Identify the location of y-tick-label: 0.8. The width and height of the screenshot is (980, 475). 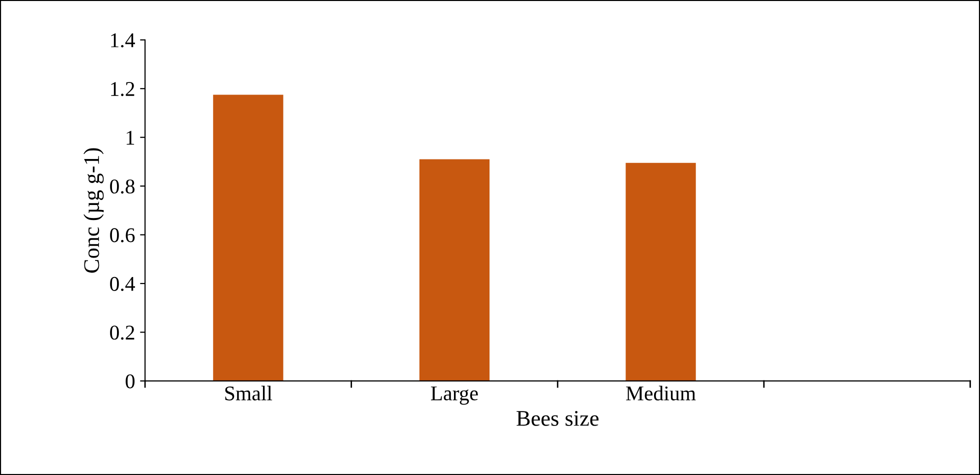
(122, 186).